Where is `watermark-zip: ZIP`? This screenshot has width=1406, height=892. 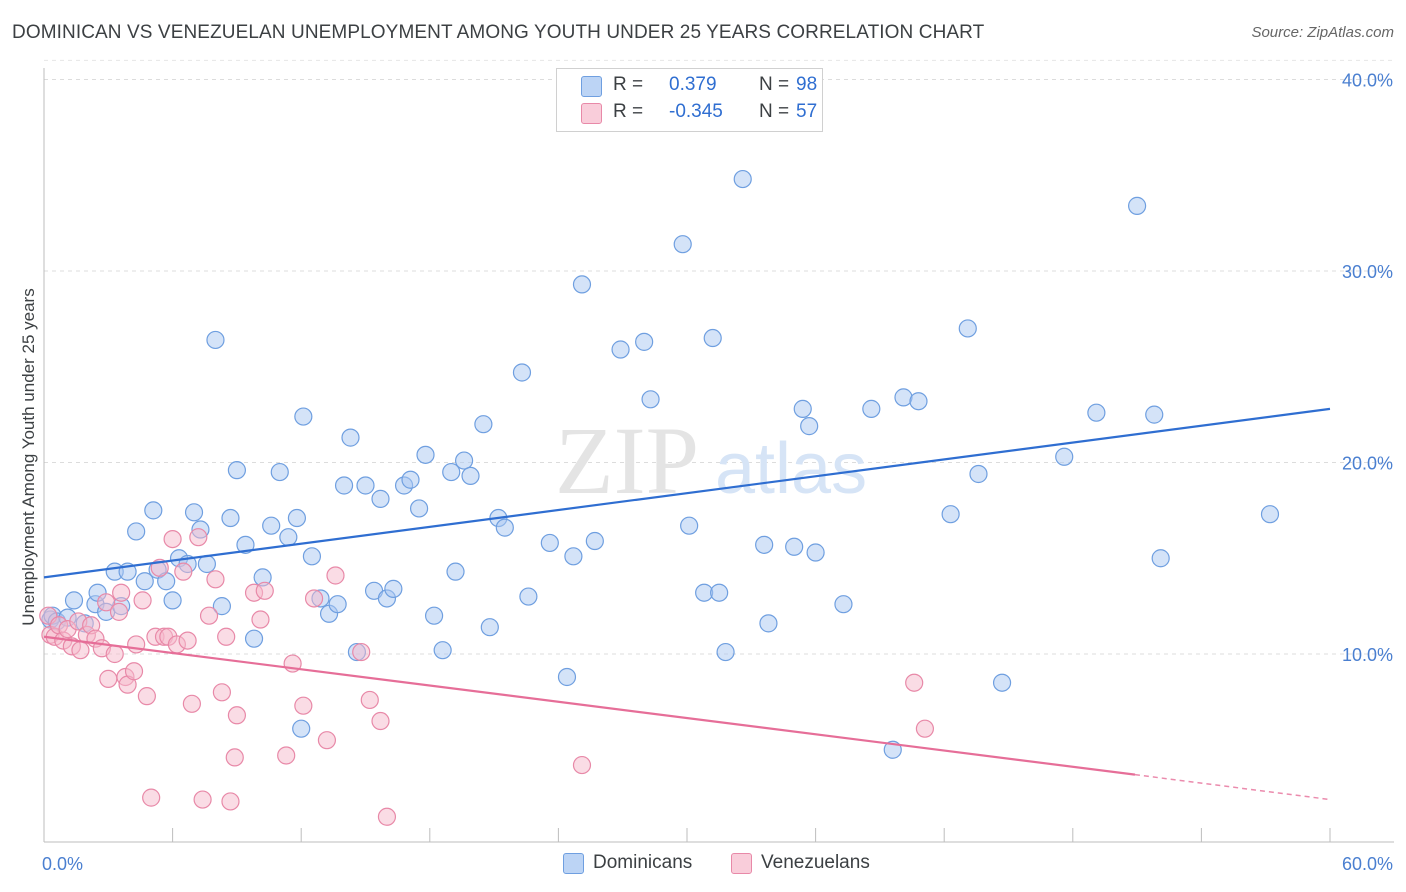 watermark-zip: ZIP is located at coordinates (627, 460).